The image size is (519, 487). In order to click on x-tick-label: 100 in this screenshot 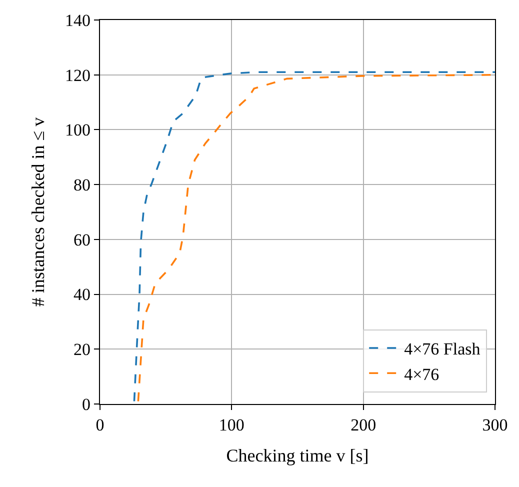, I will do `click(231, 425)`.